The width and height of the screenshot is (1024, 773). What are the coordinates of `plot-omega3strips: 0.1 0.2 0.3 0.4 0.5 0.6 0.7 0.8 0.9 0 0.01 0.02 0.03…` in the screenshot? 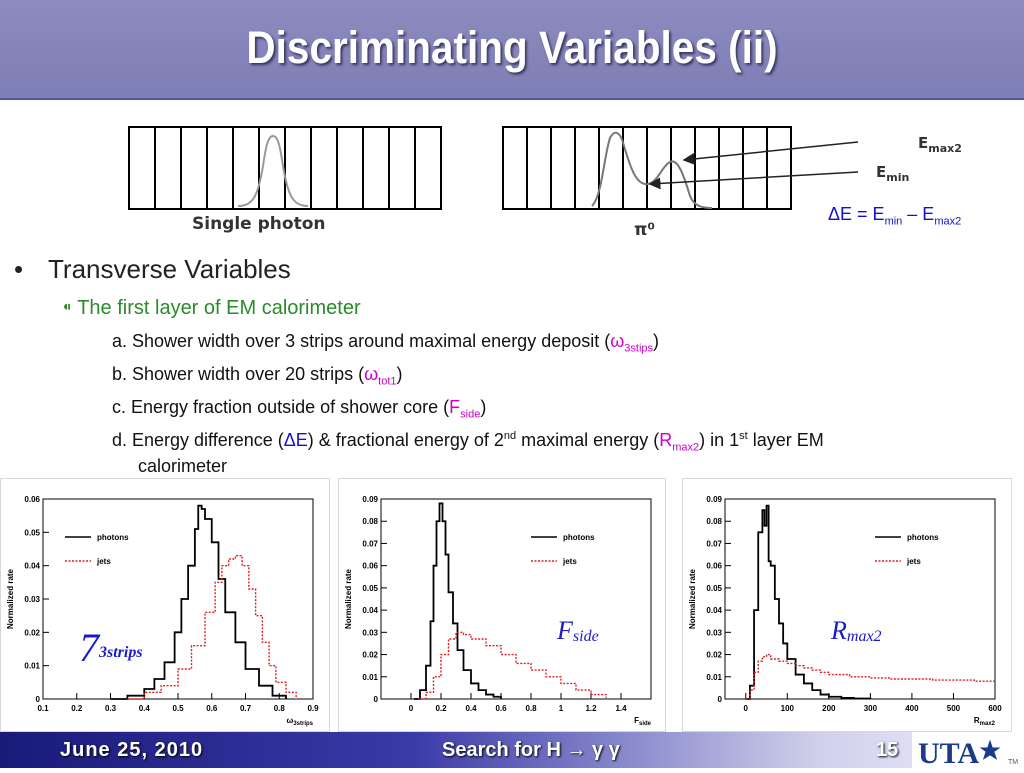 It's located at (165, 605).